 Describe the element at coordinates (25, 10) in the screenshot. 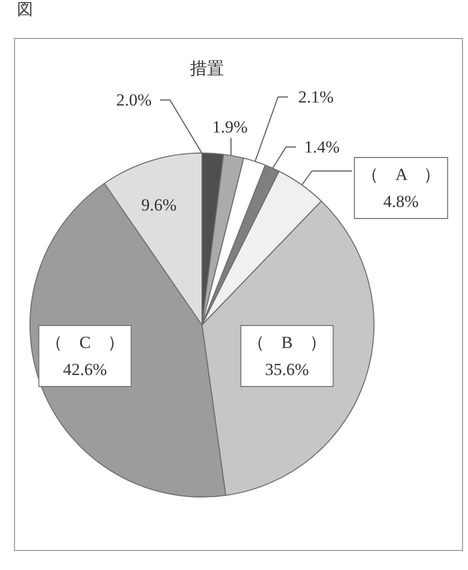

I see `text: 図` at that location.